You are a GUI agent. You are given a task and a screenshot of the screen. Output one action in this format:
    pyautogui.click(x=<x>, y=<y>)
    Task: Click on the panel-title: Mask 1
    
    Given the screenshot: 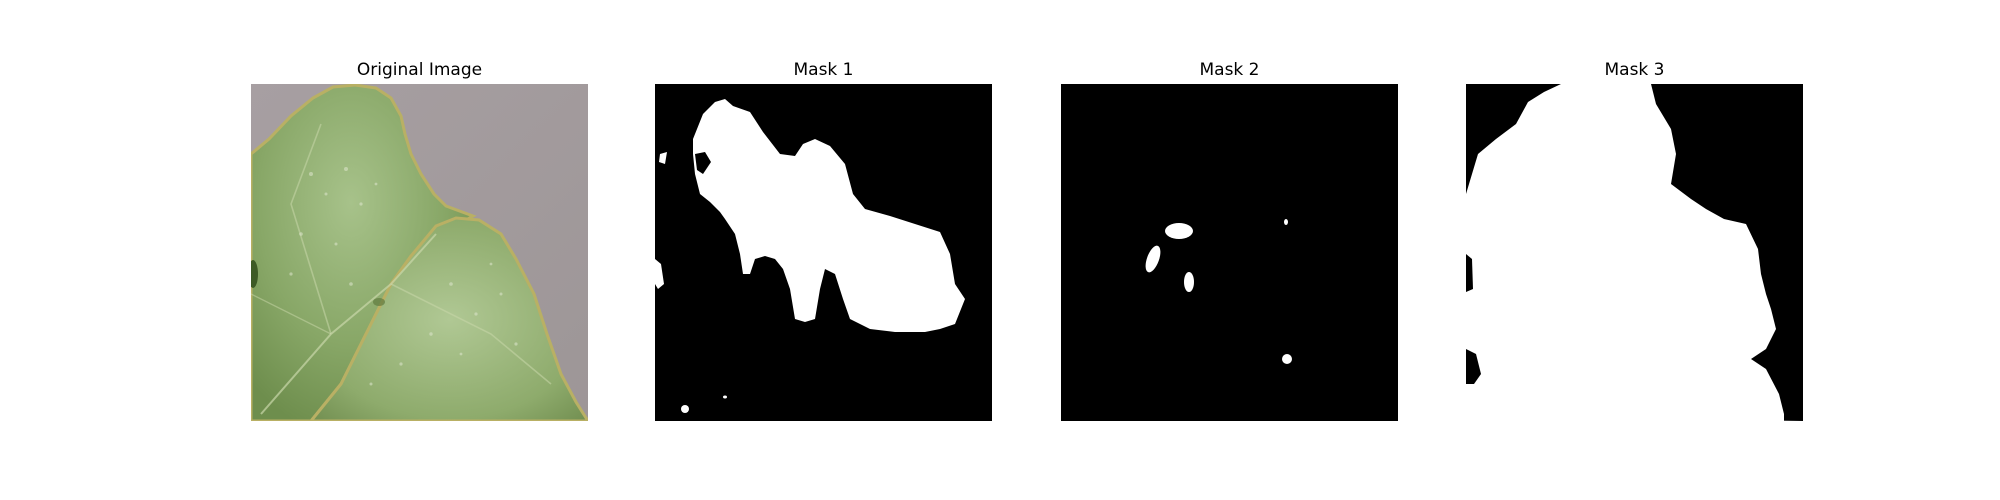 What is the action you would take?
    pyautogui.click(x=823, y=70)
    